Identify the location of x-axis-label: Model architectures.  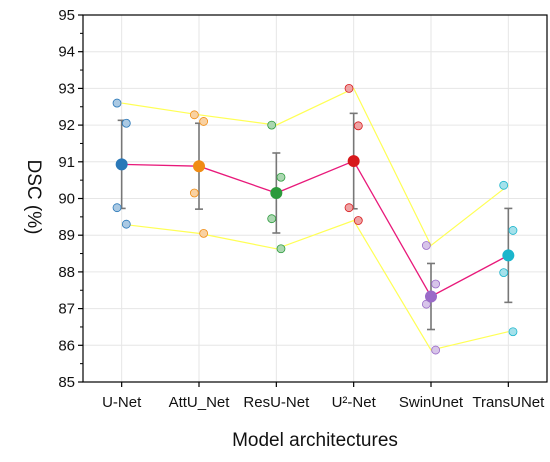
(315, 440).